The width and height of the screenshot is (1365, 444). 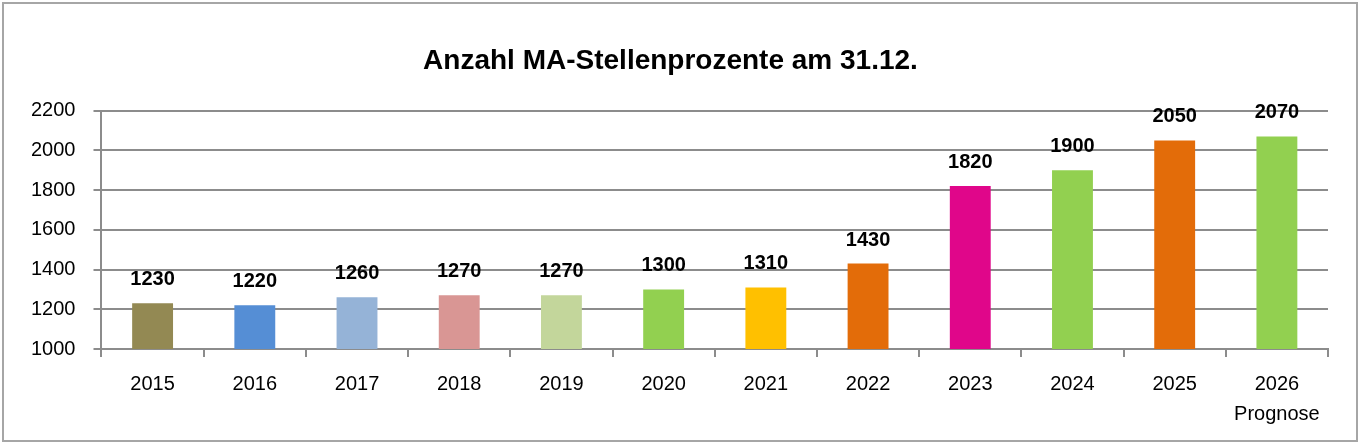 I want to click on x-tick-label: 2024, so click(x=1072, y=382).